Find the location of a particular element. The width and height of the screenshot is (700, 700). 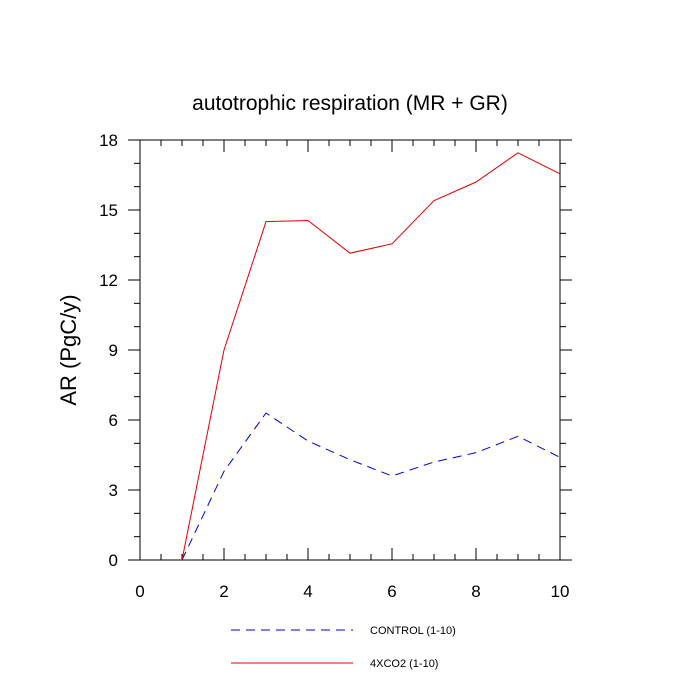

y-tick-label: 6 is located at coordinates (113, 420).